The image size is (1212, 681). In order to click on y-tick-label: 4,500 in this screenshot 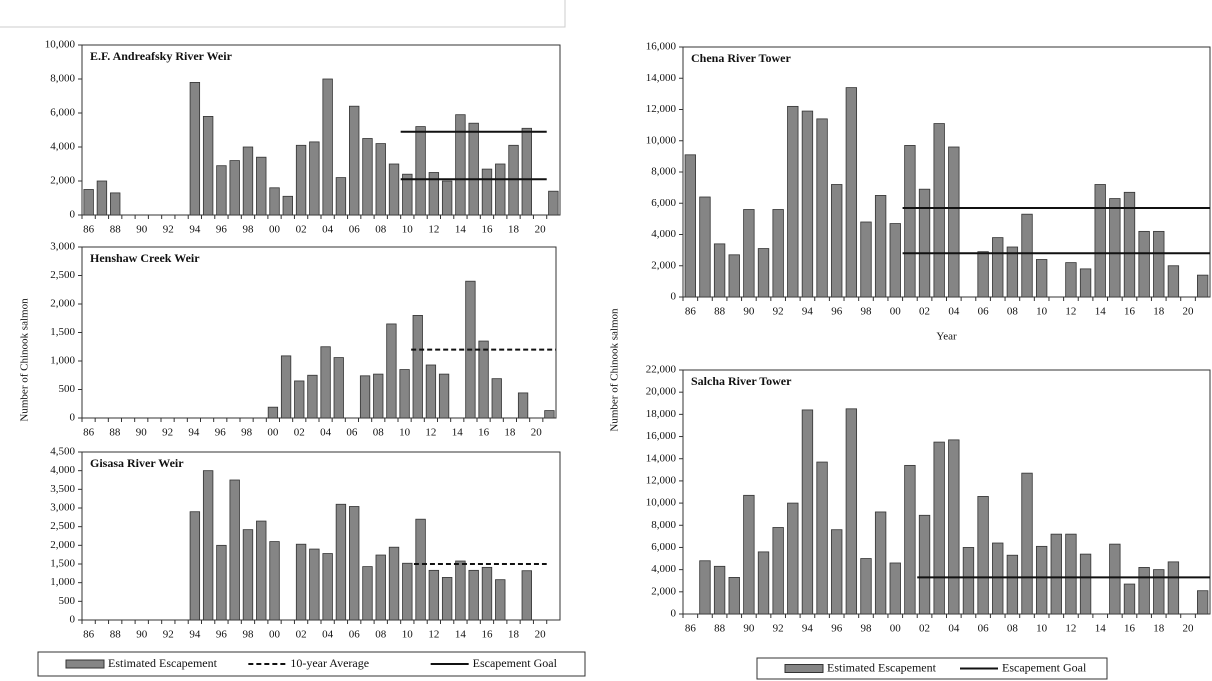, I will do `click(62, 452)`.